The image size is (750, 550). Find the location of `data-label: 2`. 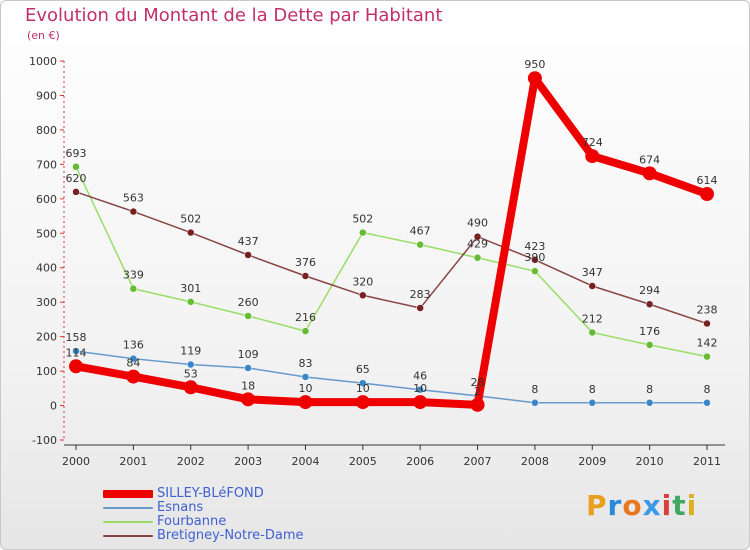

data-label: 2 is located at coordinates (477, 391).